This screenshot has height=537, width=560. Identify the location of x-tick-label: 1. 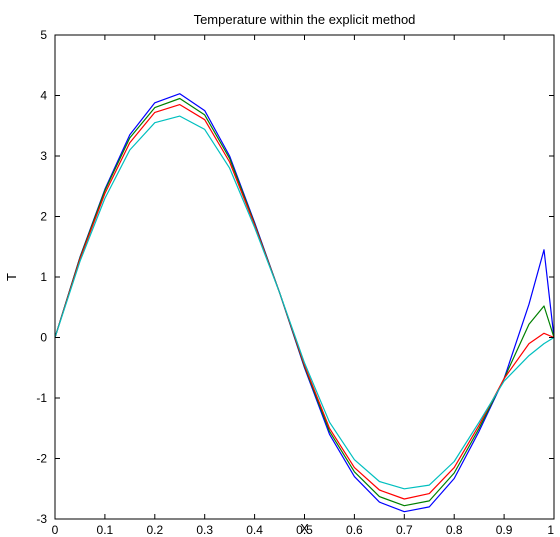
(550, 530).